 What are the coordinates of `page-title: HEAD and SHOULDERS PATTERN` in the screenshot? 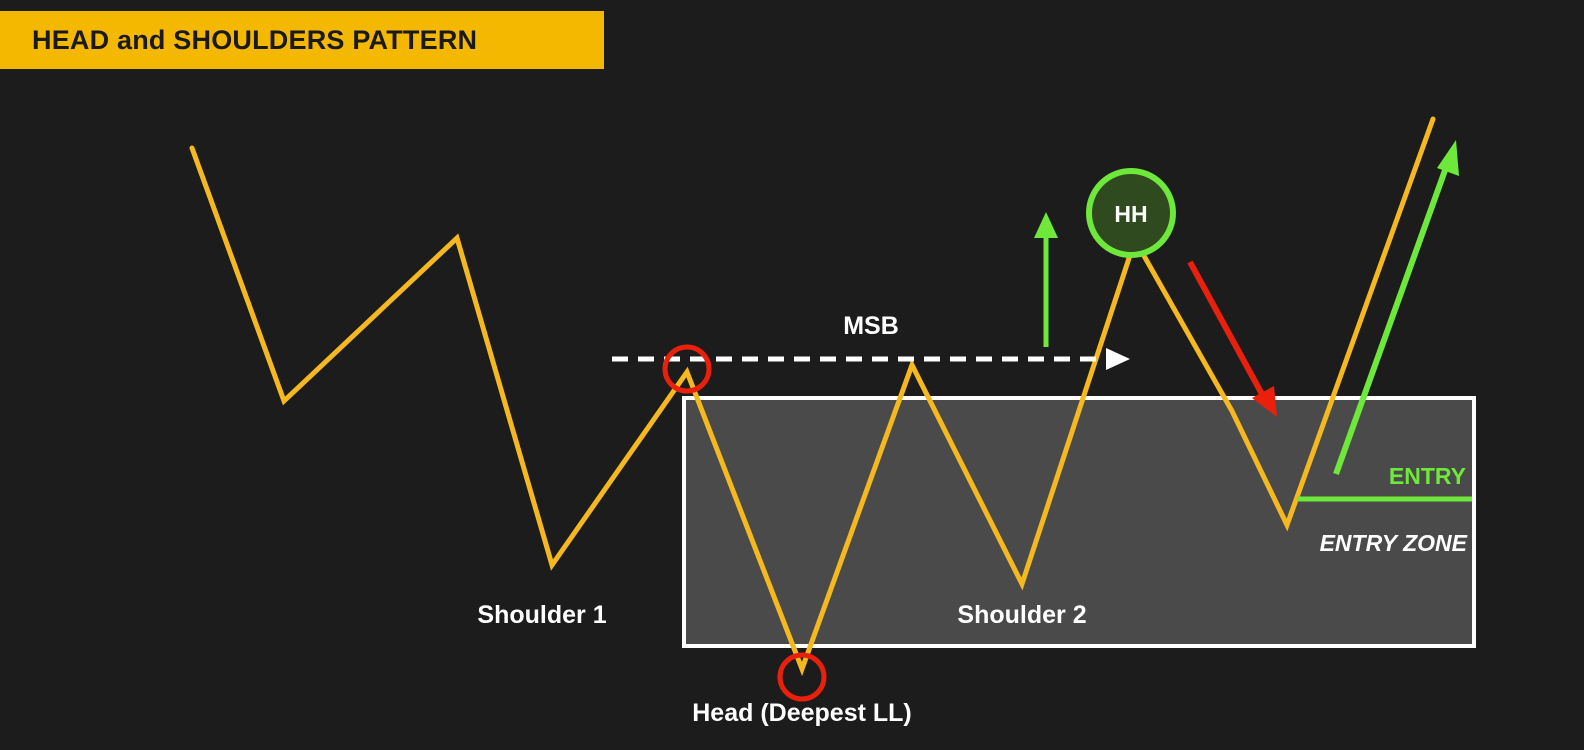 It's located at (255, 39).